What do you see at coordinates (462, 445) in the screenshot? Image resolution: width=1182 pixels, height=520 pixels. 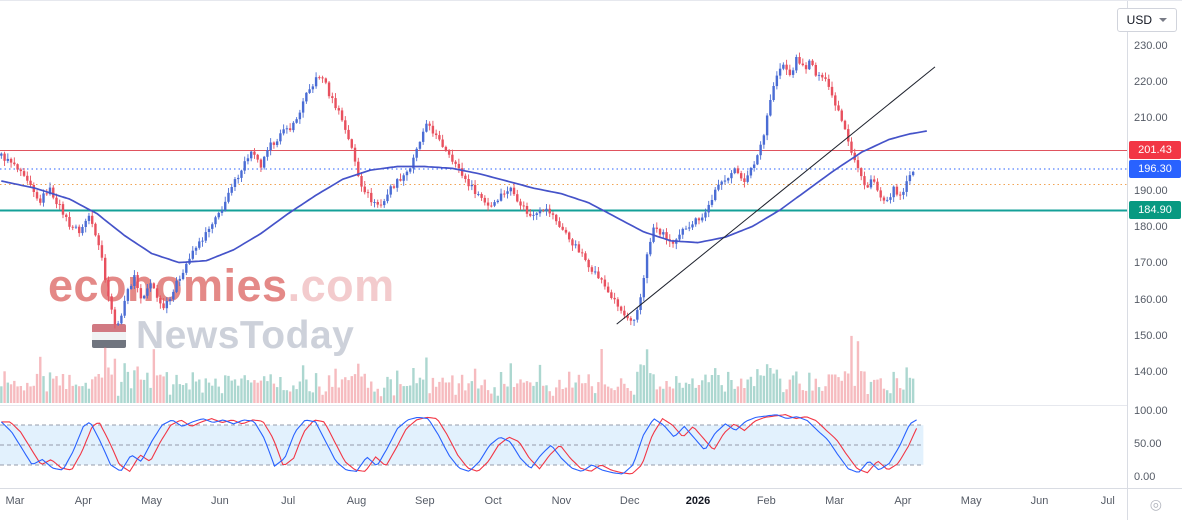 I see `oscillator-band` at bounding box center [462, 445].